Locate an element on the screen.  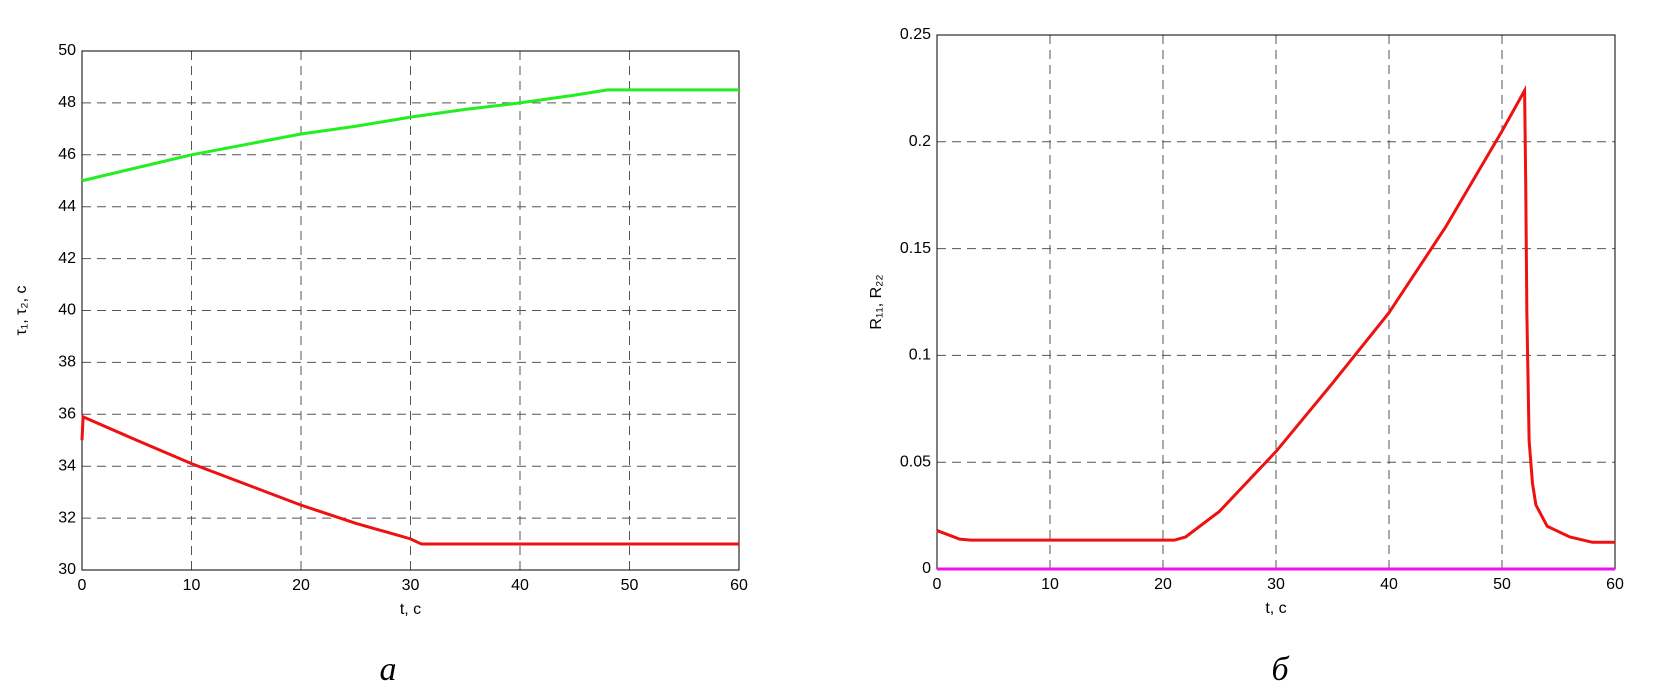
y-axis-label: τ₁, τ₂, c is located at coordinates (21, 310).